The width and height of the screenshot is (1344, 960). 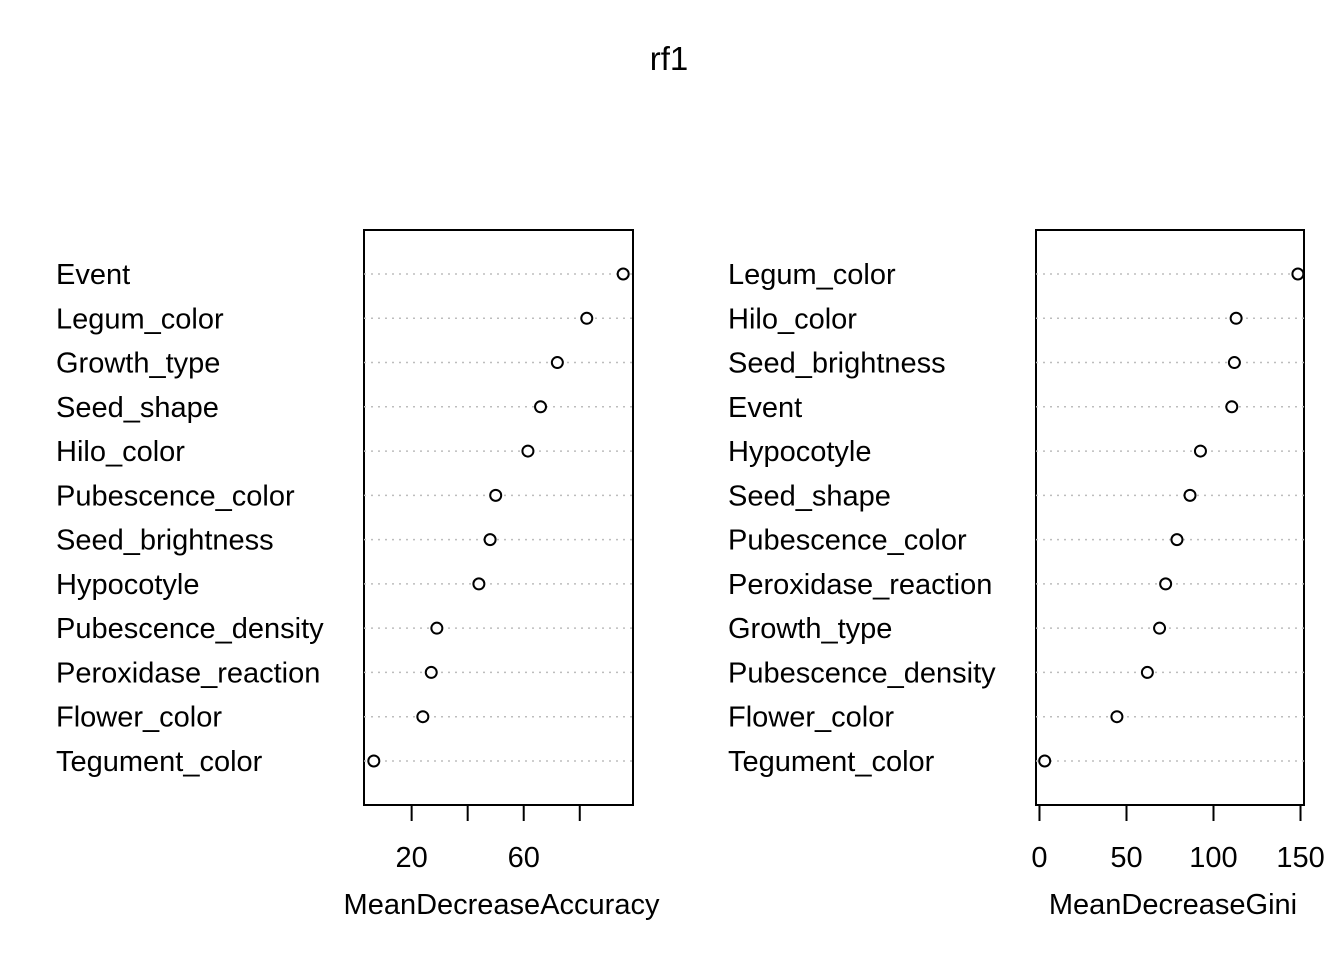 I want to click on chart-title: rf1, so click(x=669, y=58).